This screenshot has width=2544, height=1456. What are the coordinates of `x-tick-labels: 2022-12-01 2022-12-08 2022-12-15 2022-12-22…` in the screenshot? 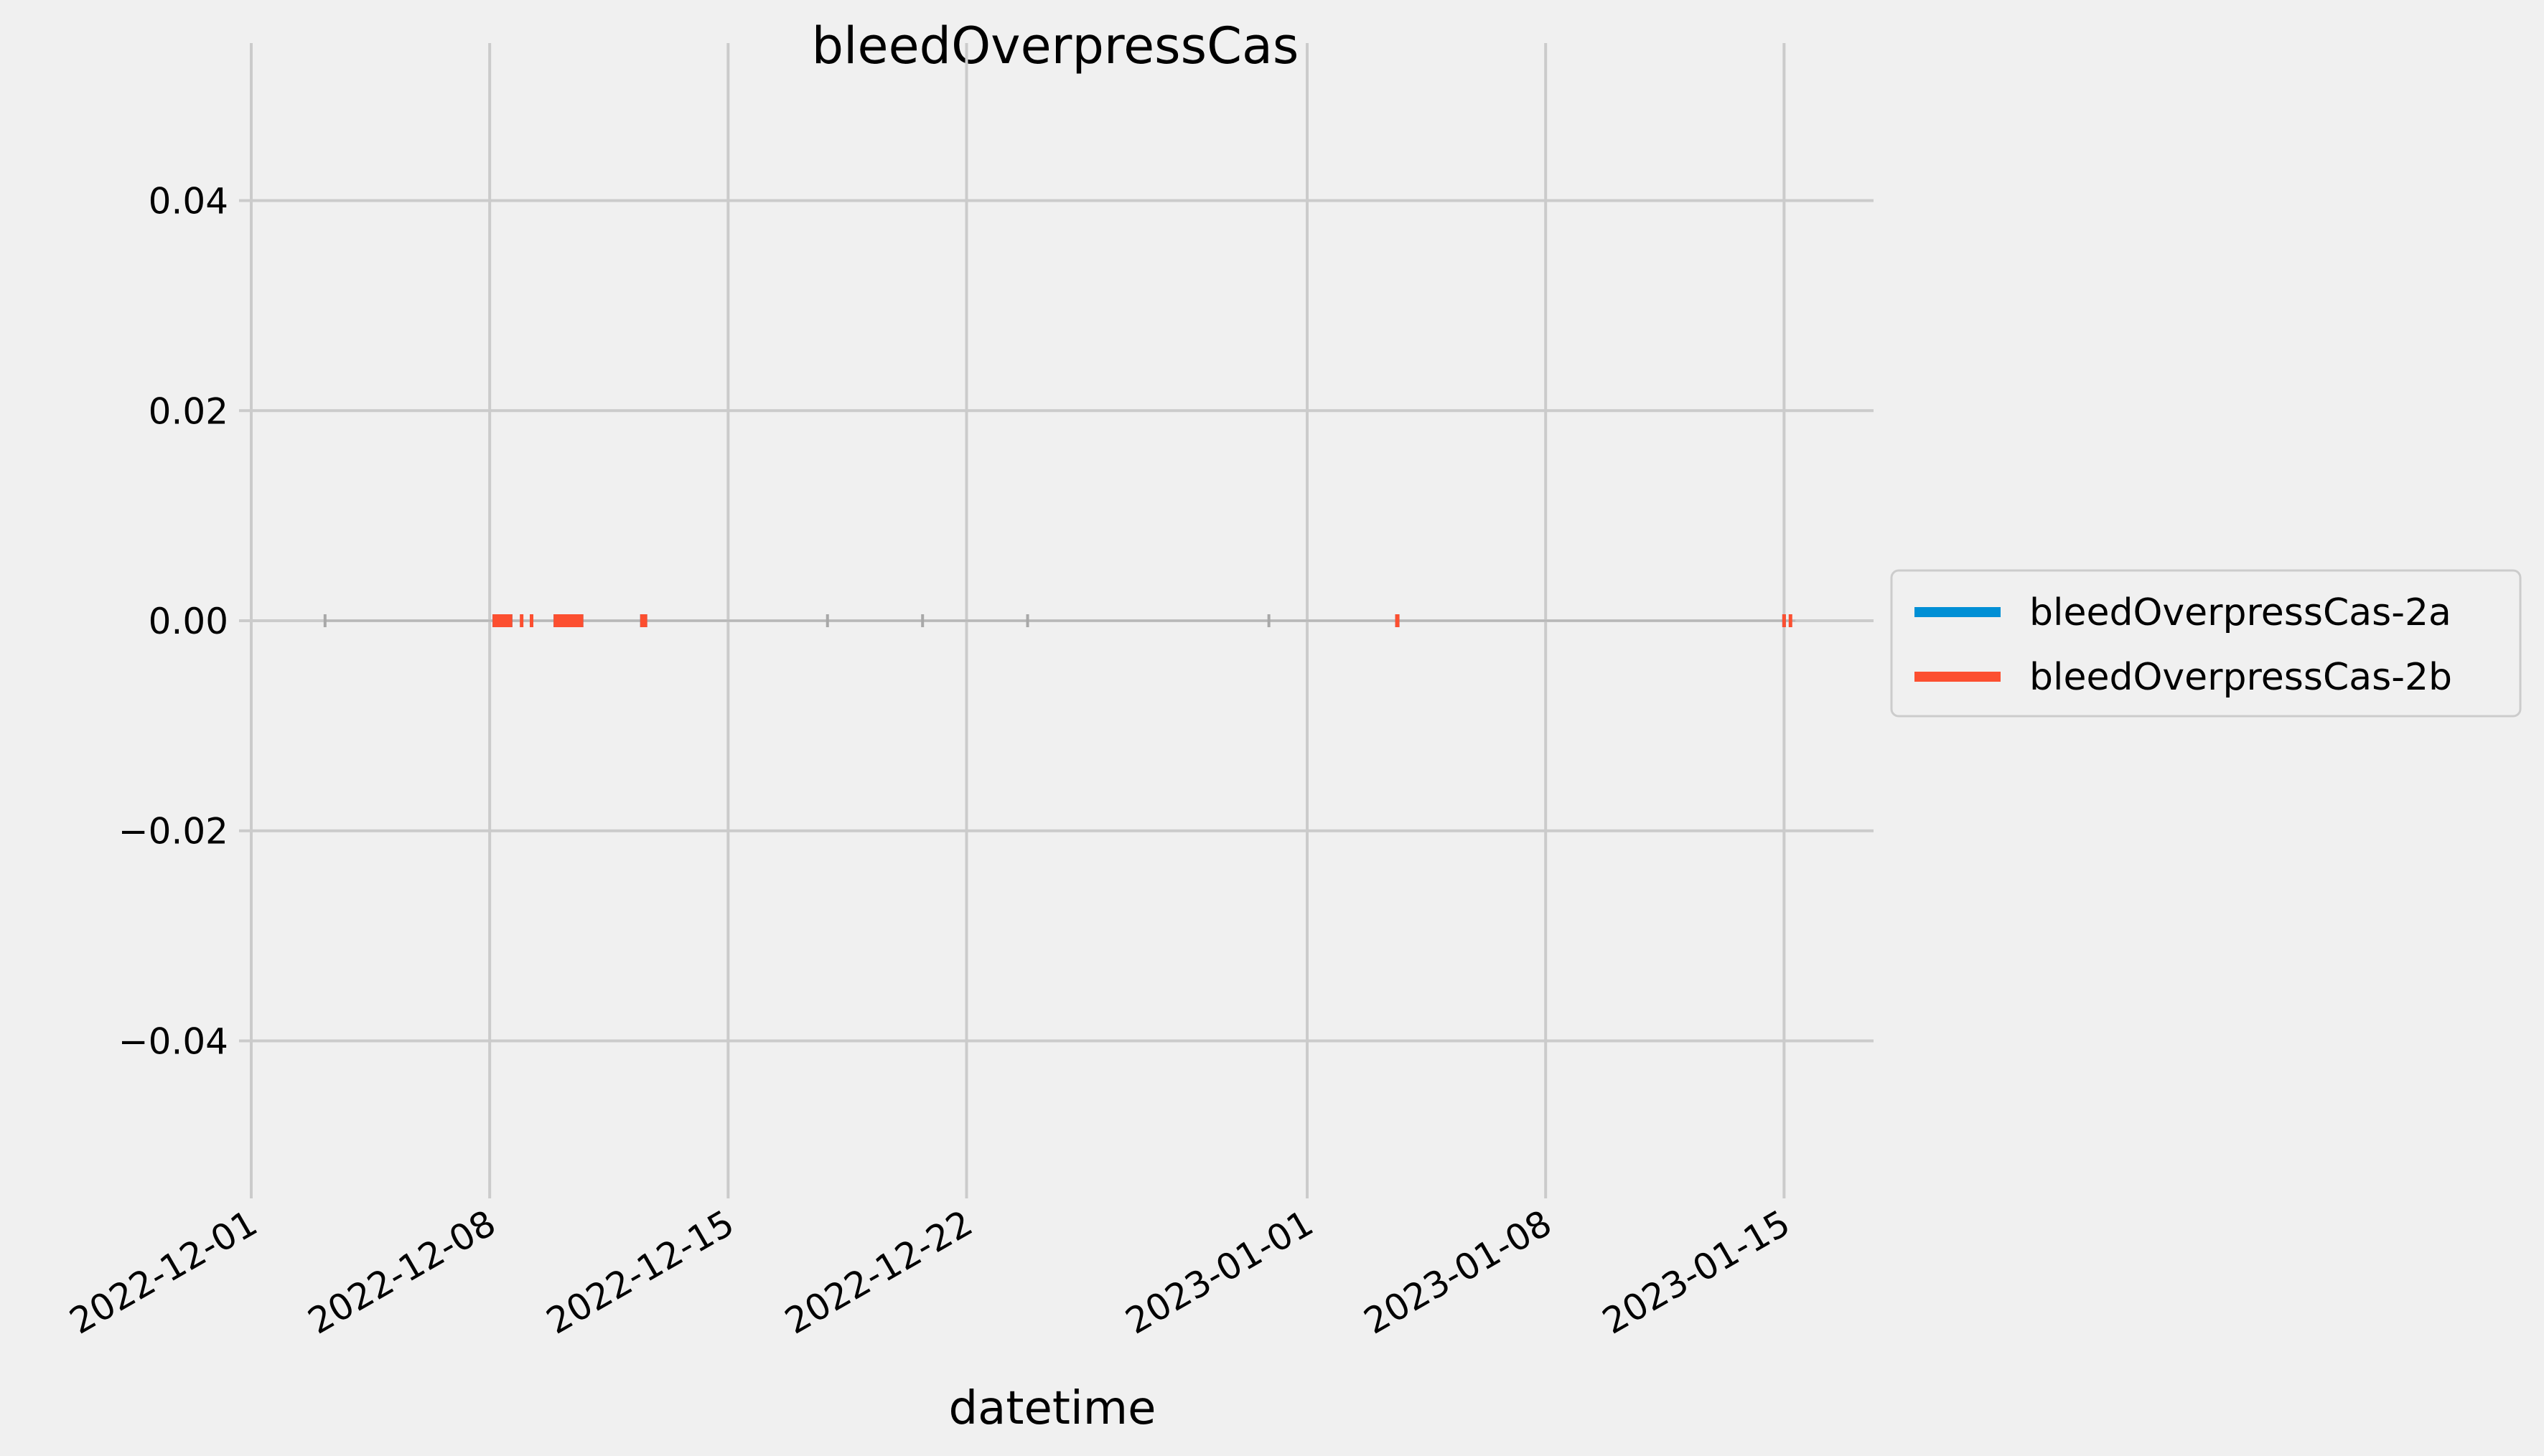 It's located at (929, 1272).